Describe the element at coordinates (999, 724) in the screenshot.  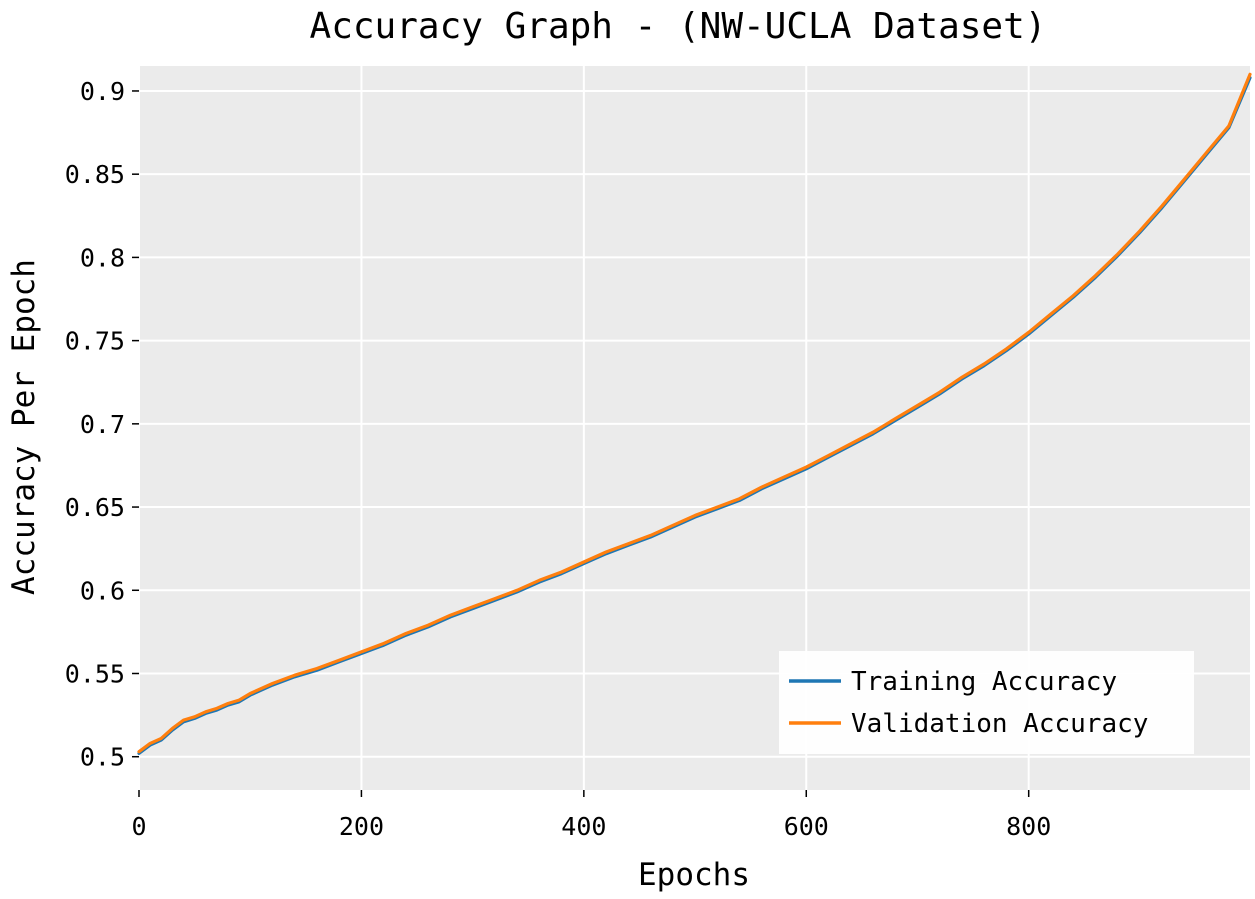
I see `legend-label: Validation Accuracy` at that location.